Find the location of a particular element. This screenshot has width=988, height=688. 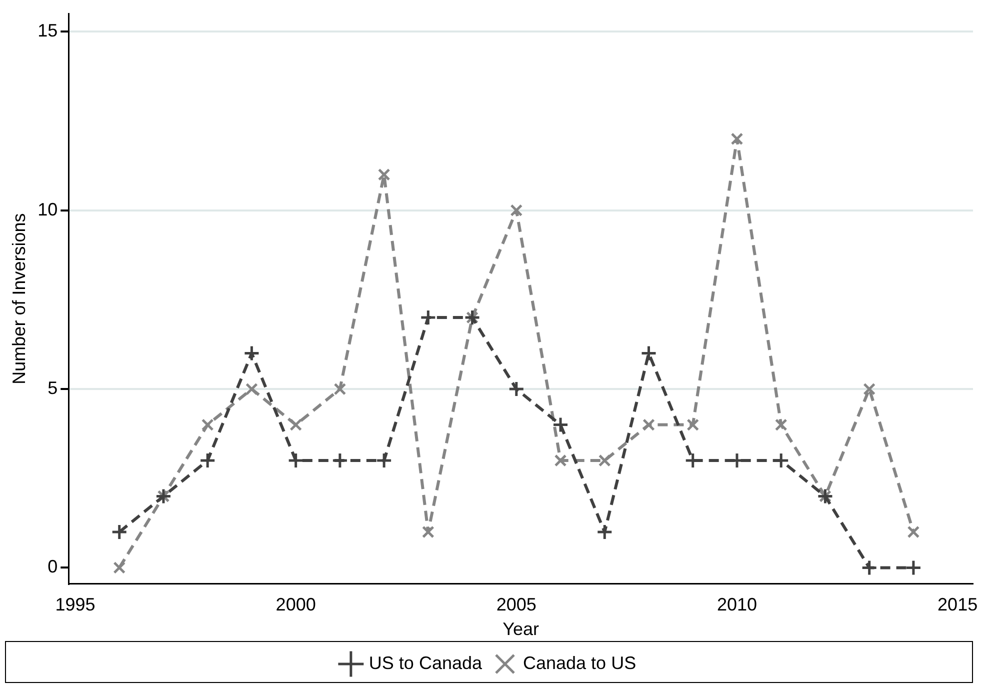

y-tick-label: 10 is located at coordinates (48, 209).